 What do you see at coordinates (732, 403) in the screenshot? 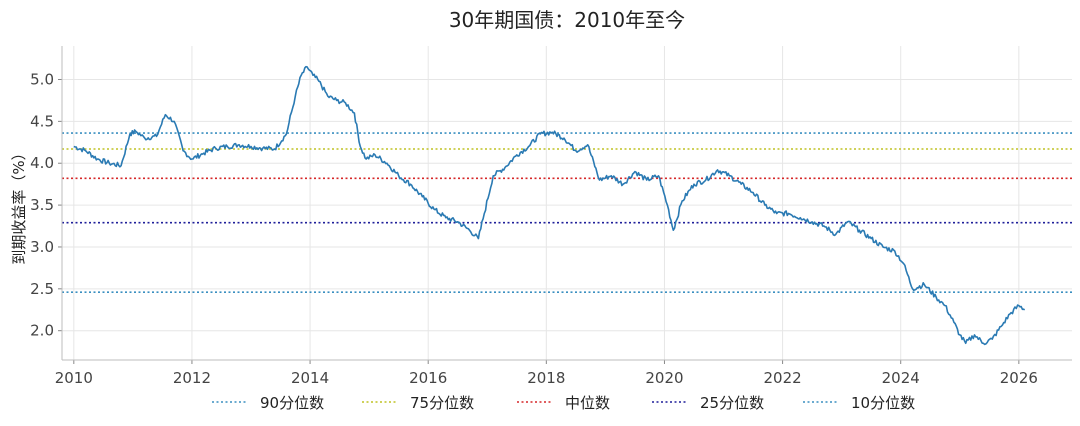
I see `legend-label: 25分位数` at bounding box center [732, 403].